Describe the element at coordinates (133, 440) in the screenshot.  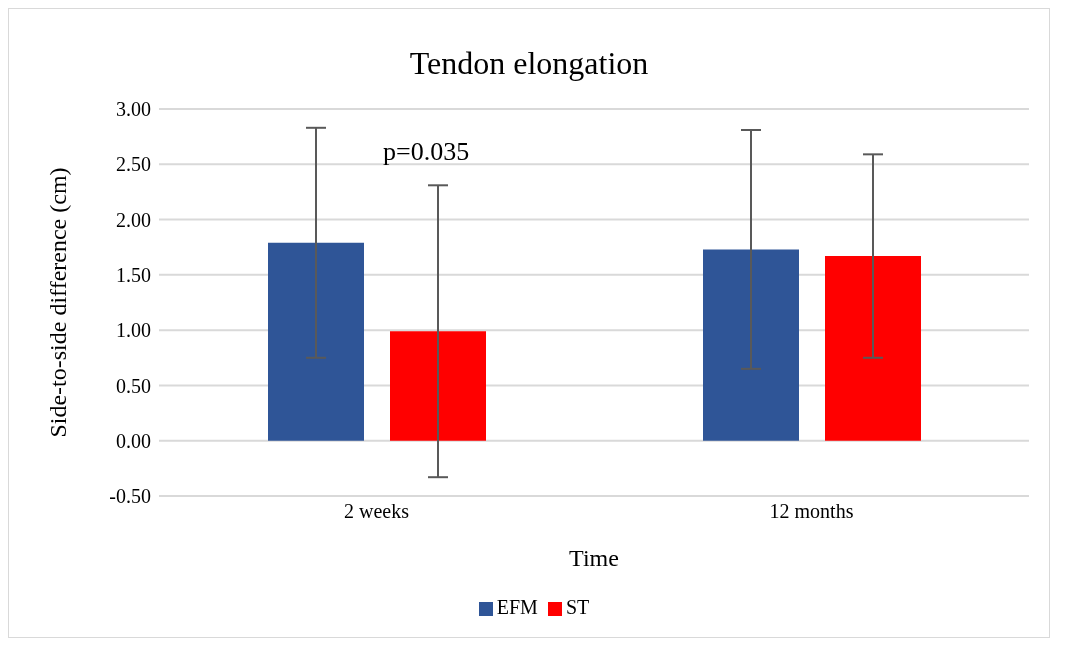
I see `y-tick-label: 0.00` at that location.